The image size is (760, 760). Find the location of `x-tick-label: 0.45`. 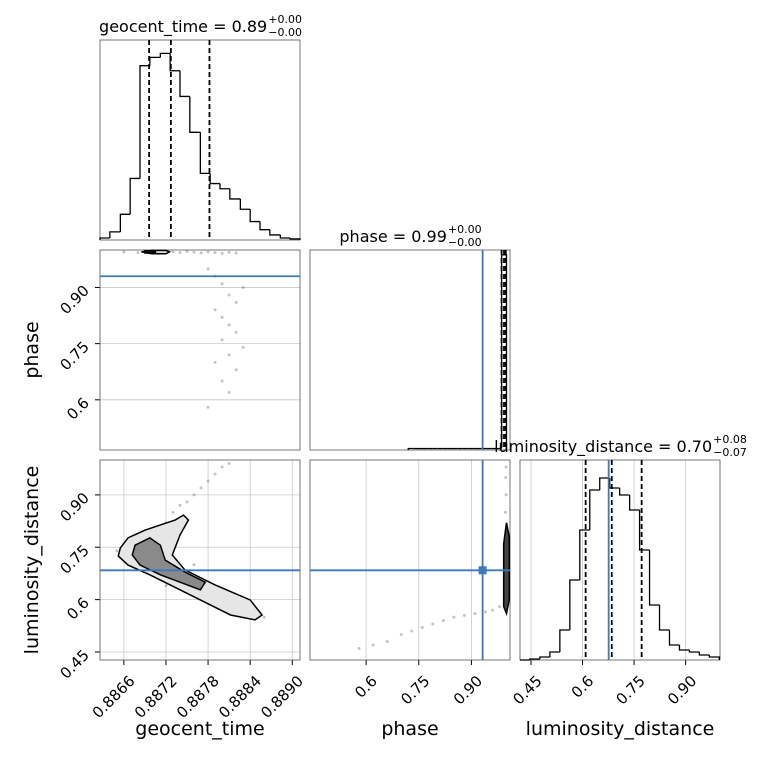

x-tick-label: 0.45 is located at coordinates (527, 690).